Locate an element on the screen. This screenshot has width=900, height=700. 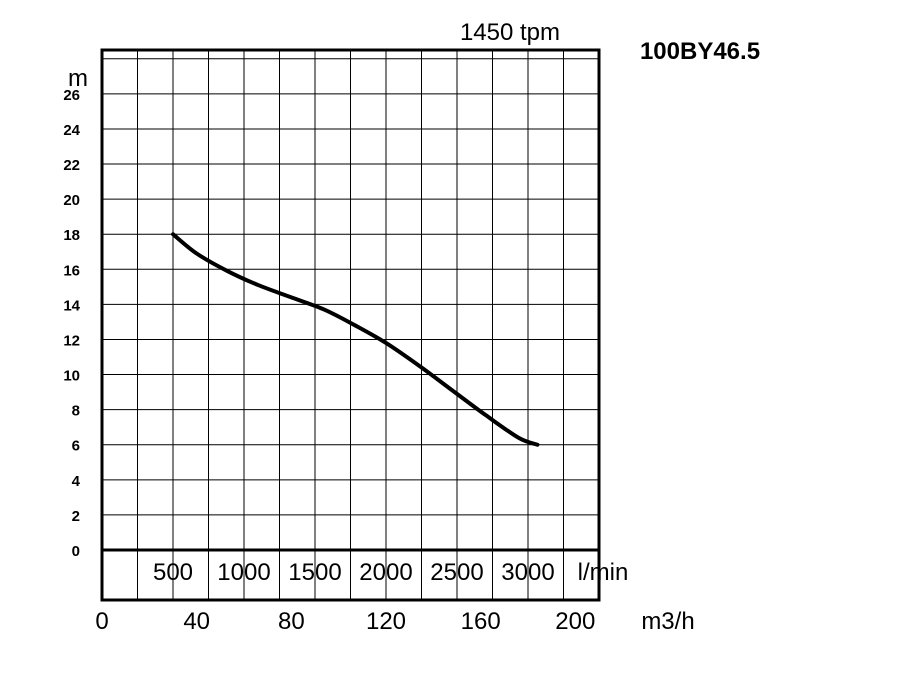
x-tick-labels-lmin: 500 1000 1500 2000 2500 3000 is located at coordinates (354, 572).